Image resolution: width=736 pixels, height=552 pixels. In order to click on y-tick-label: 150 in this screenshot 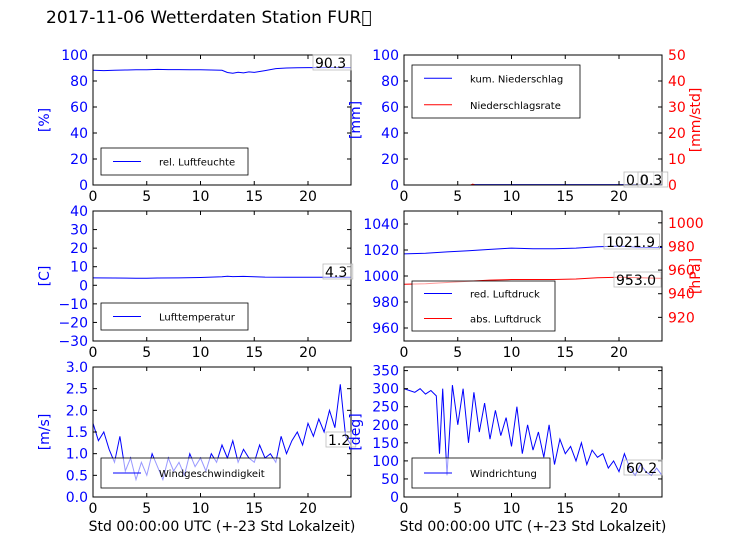, I will do `click(385, 444)`.